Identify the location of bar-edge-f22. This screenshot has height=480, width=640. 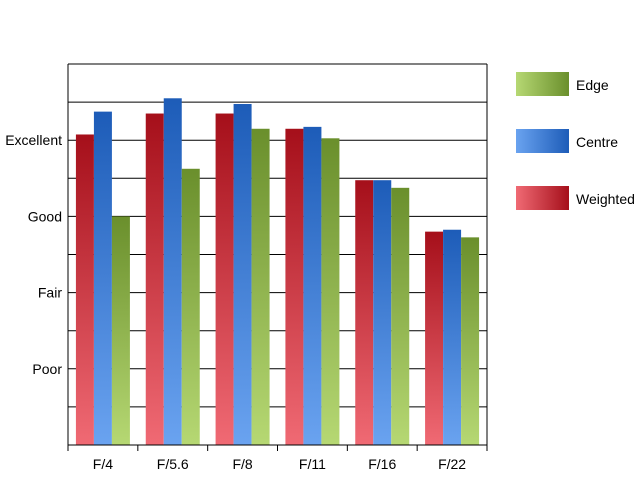
(470, 341).